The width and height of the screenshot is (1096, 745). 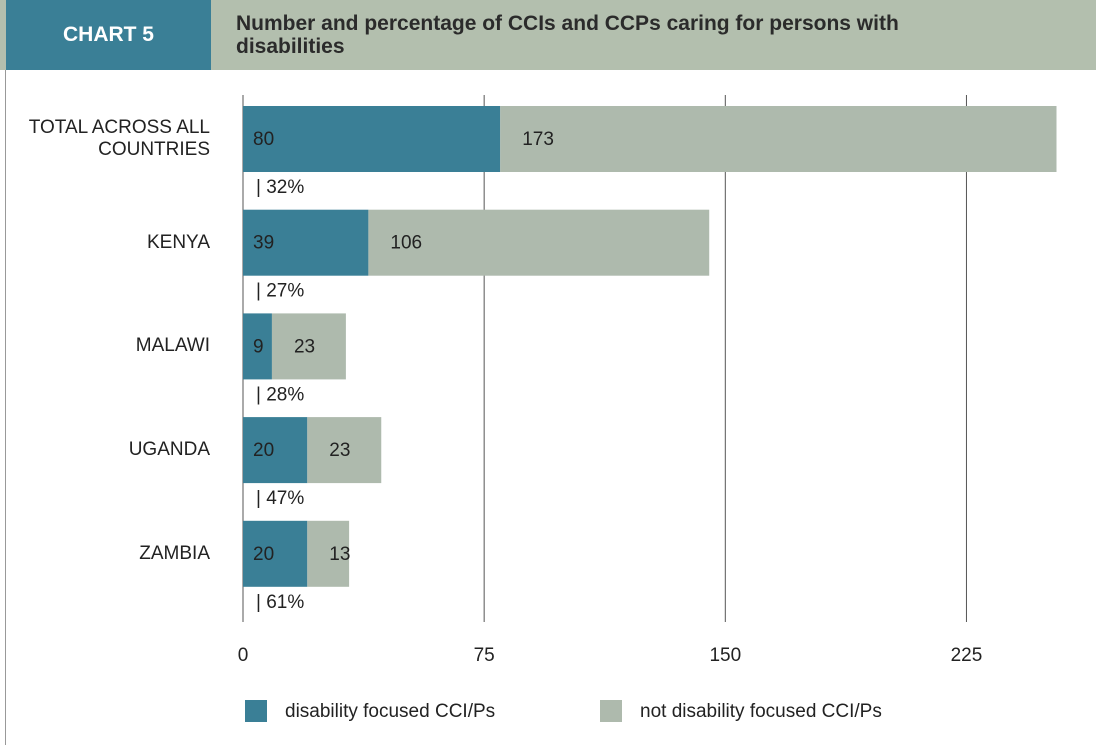 What do you see at coordinates (178, 242) in the screenshot?
I see `category-label: KENYA` at bounding box center [178, 242].